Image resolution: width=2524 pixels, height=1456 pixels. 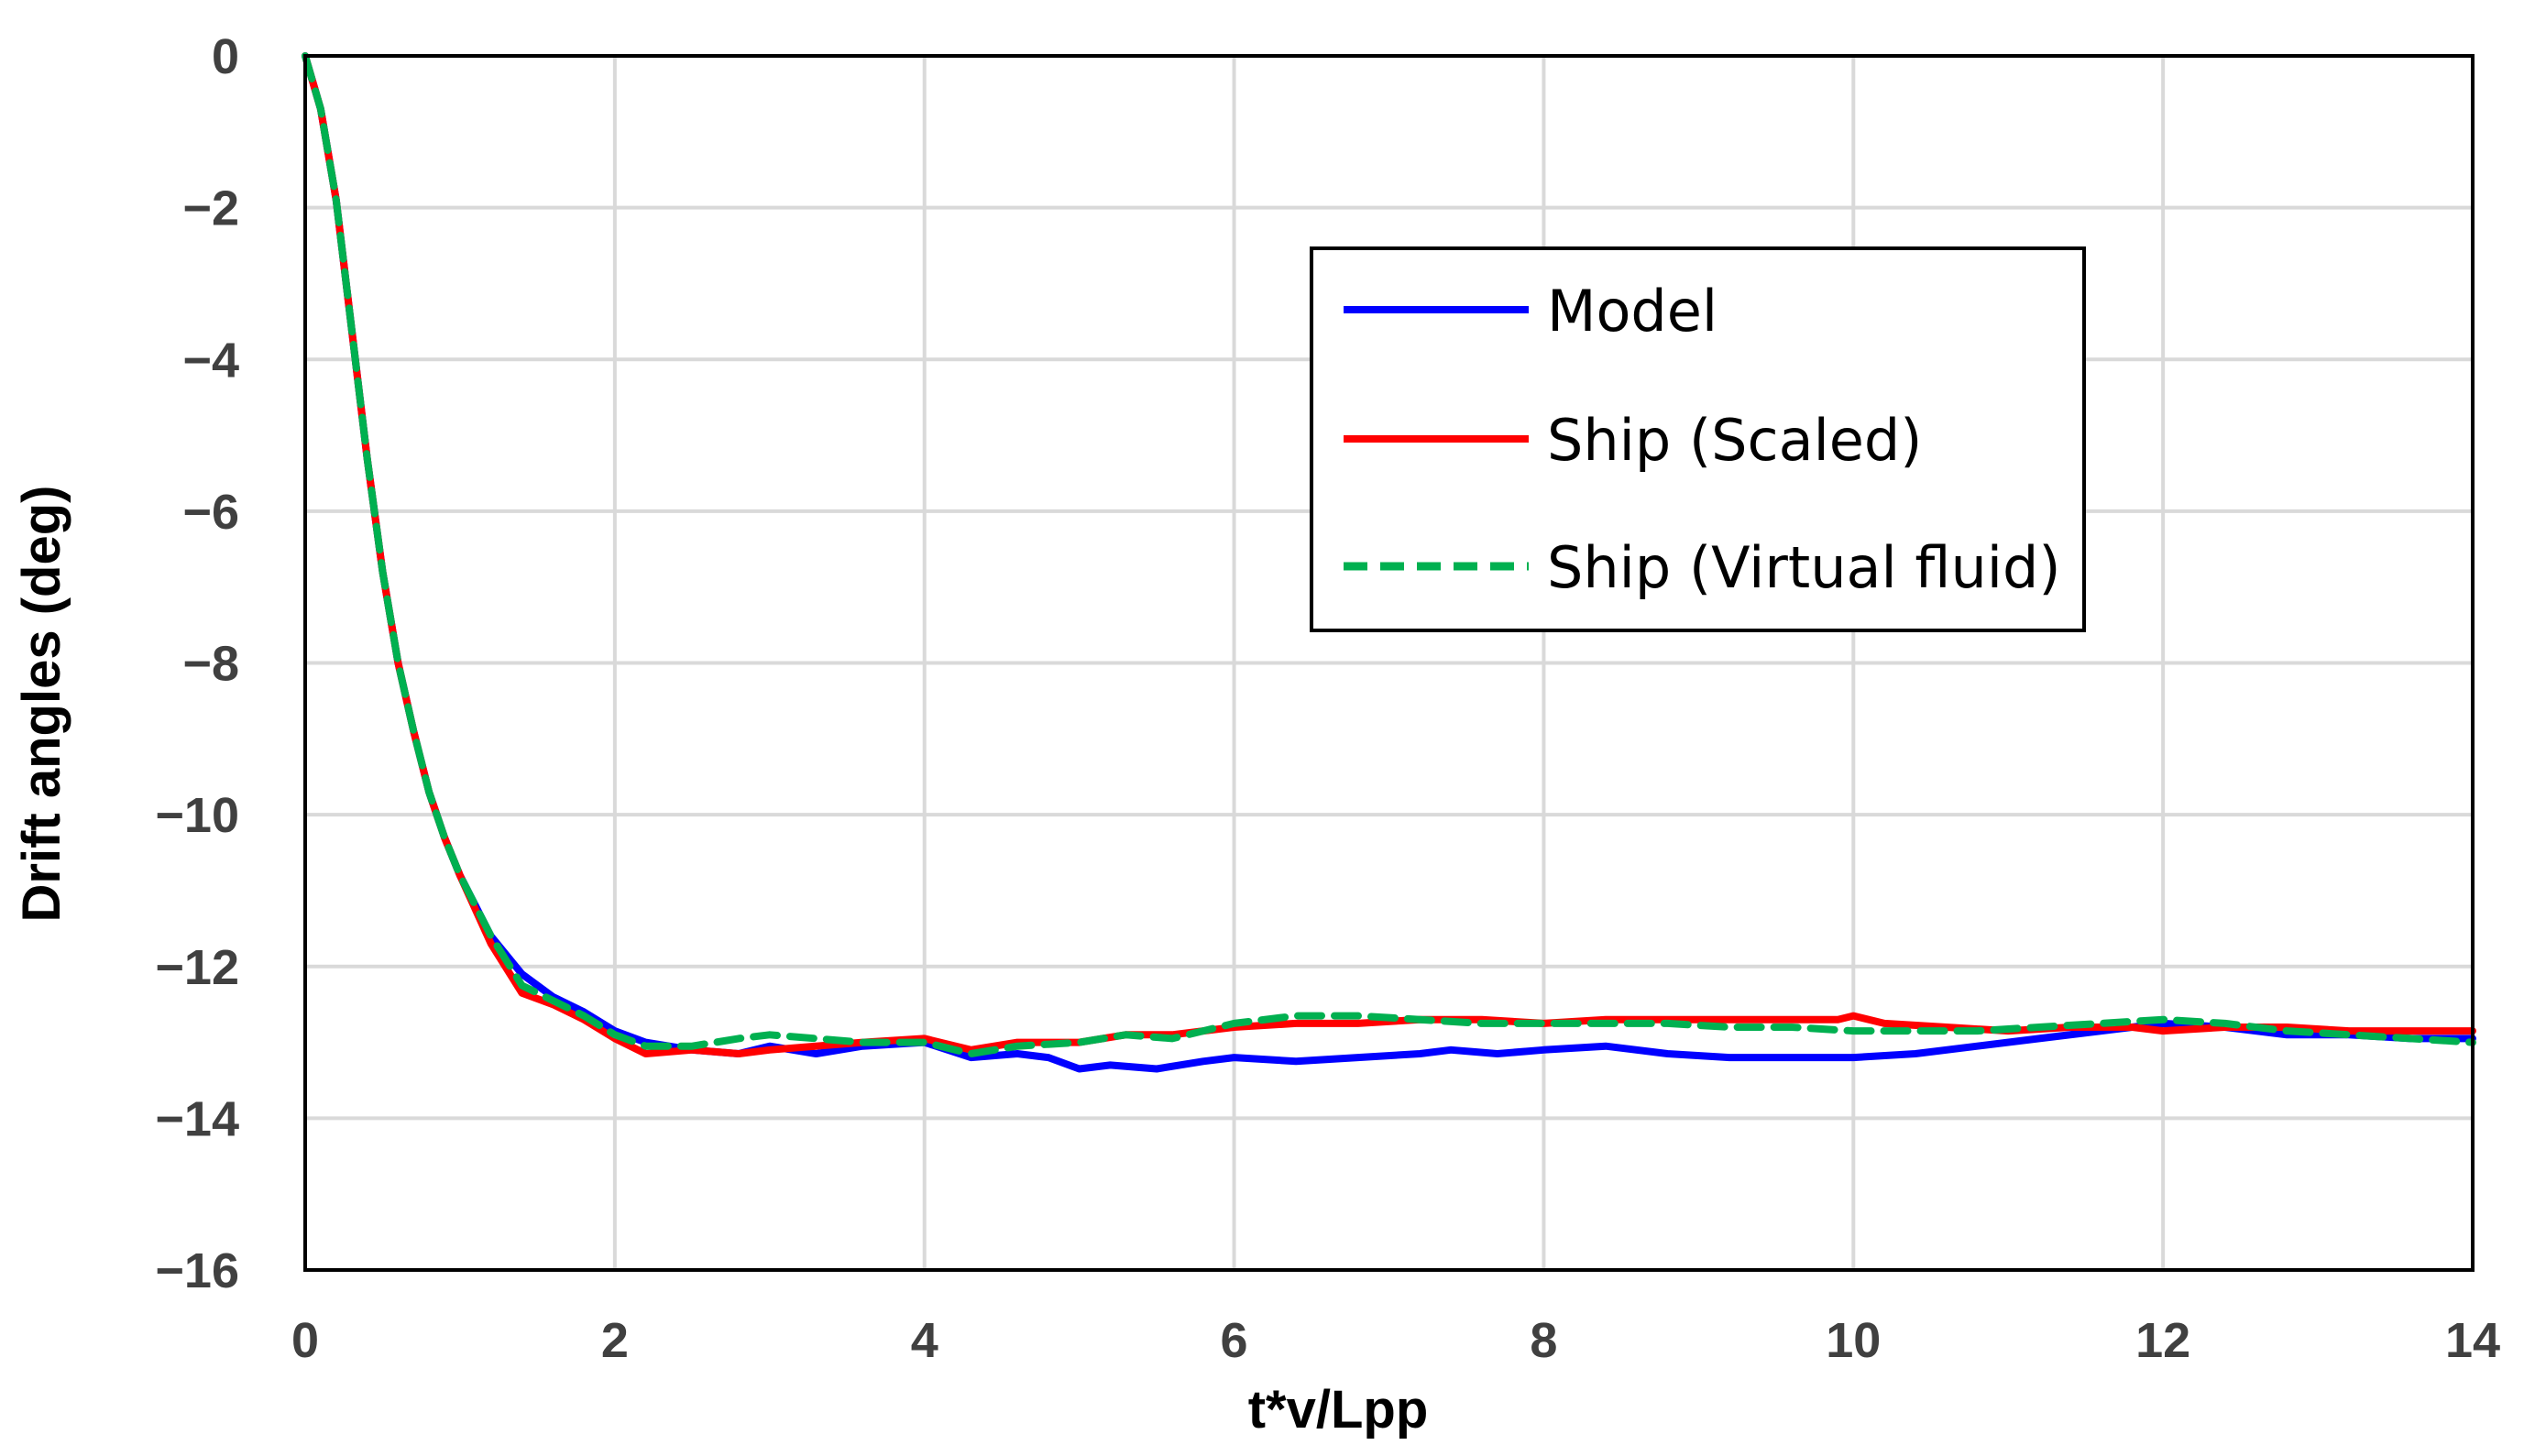 What do you see at coordinates (2473, 1340) in the screenshot?
I see `x-tick-label: 14` at bounding box center [2473, 1340].